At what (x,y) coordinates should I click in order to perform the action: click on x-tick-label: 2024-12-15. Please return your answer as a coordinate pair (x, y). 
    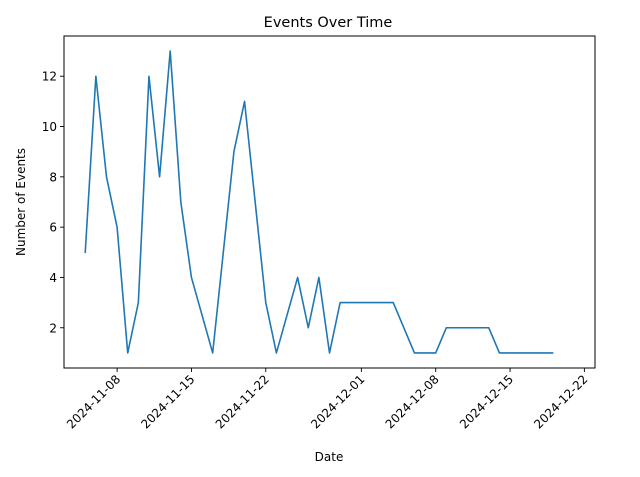
    Looking at the image, I should click on (486, 401).